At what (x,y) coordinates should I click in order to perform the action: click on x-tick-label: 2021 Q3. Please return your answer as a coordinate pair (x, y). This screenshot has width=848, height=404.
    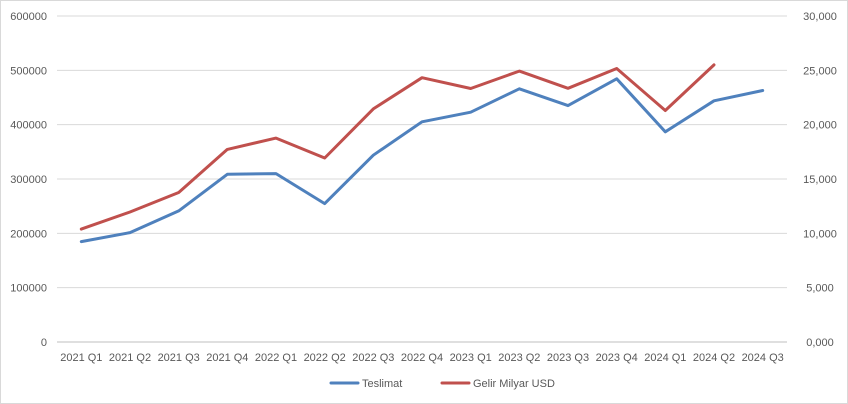
    Looking at the image, I should click on (179, 358).